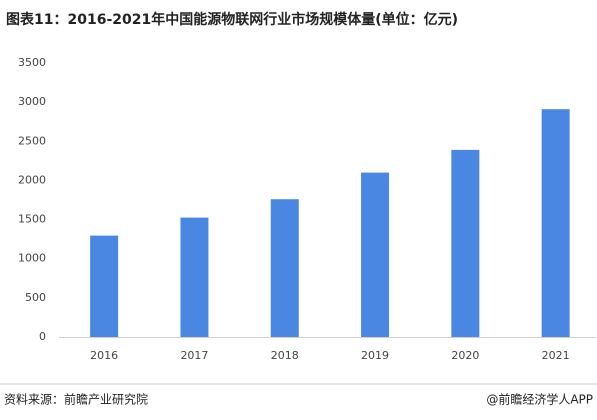 This screenshot has width=597, height=420. Describe the element at coordinates (35, 297) in the screenshot. I see `y-tick-label: 500` at that location.